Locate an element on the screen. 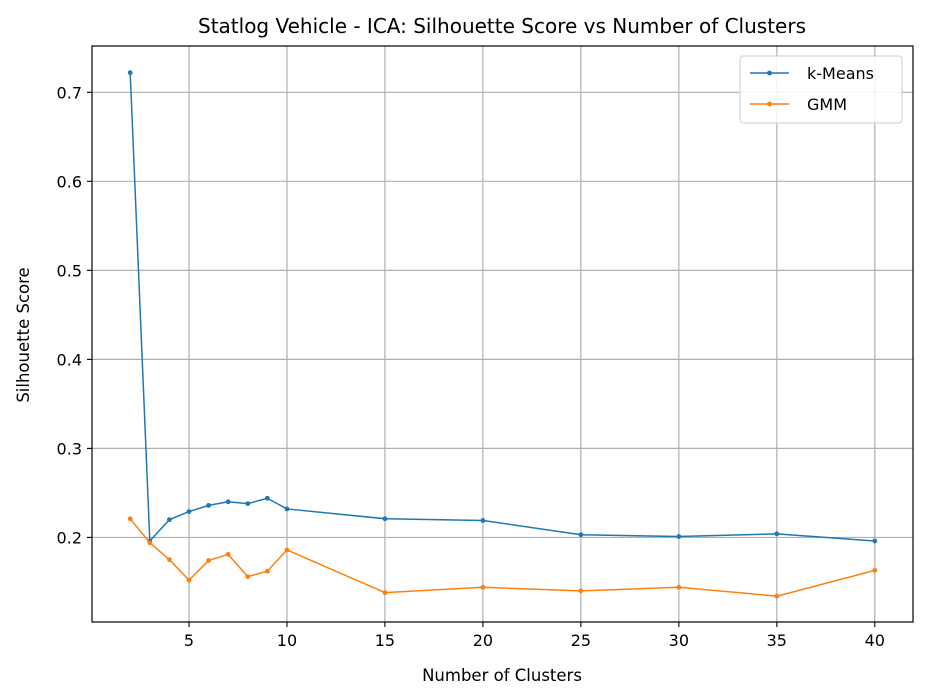  legend-item-gmm: GMM is located at coordinates (798, 104).